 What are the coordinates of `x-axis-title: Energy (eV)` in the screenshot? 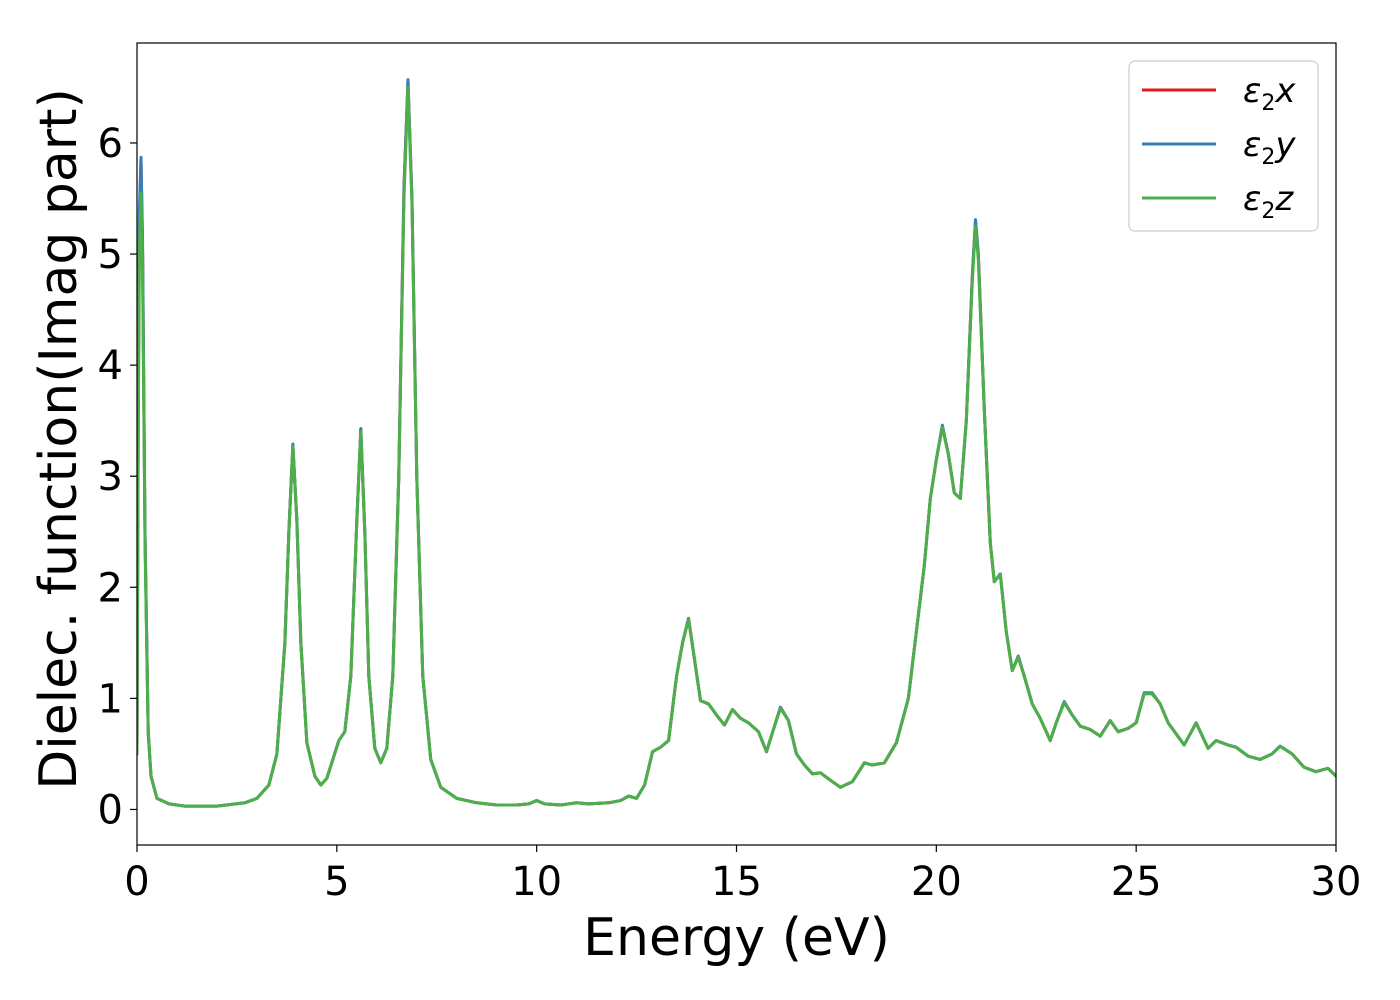 It's located at (736, 938).